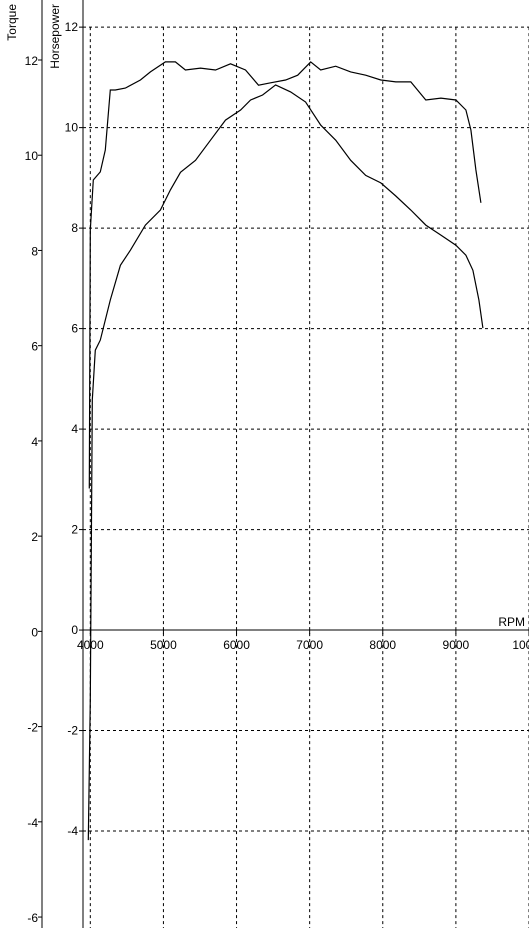 The image size is (529, 928). Describe the element at coordinates (72, 731) in the screenshot. I see `y2-tick-label: -2` at that location.